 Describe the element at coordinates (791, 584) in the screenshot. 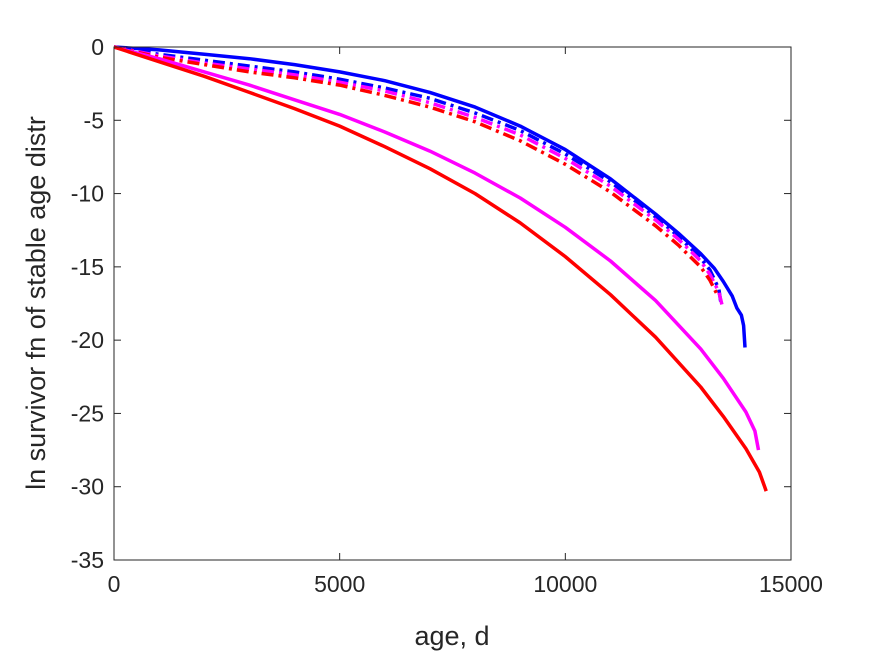

I see `x-tick-label: 15000` at that location.